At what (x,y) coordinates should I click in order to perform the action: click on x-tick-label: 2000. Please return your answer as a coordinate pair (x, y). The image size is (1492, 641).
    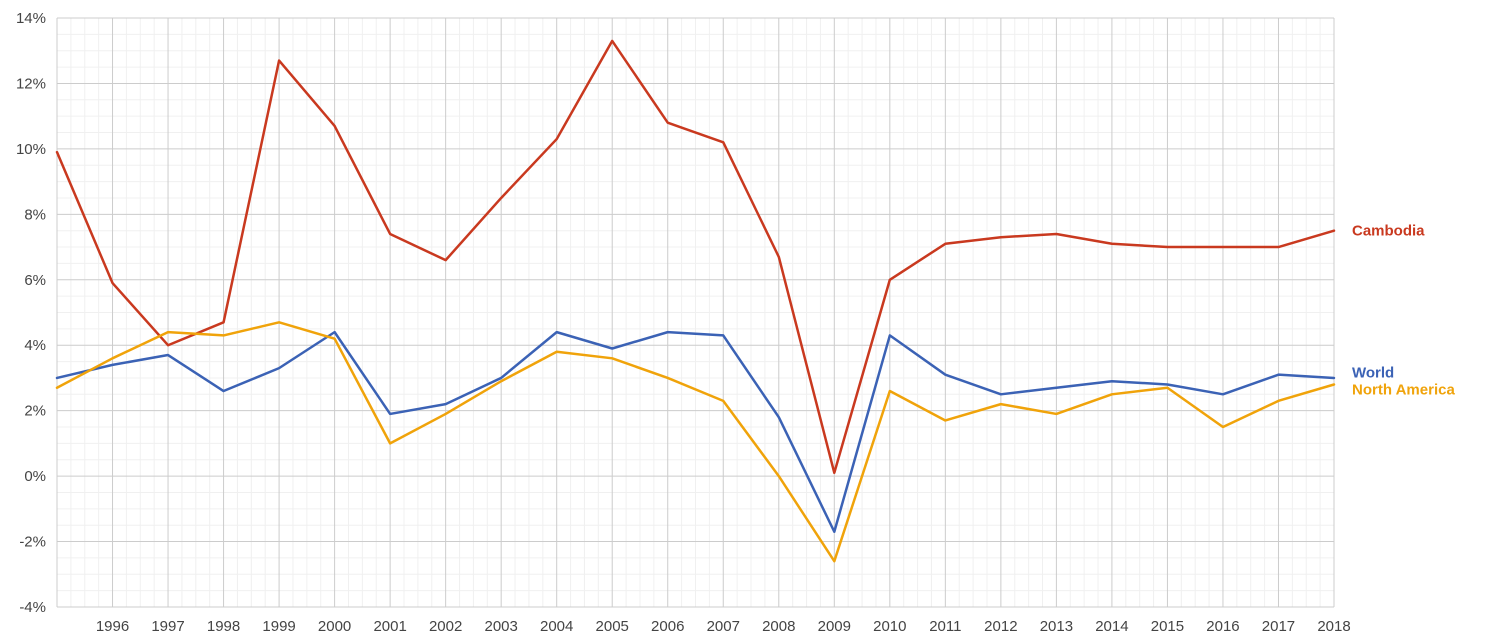
    Looking at the image, I should click on (334, 626).